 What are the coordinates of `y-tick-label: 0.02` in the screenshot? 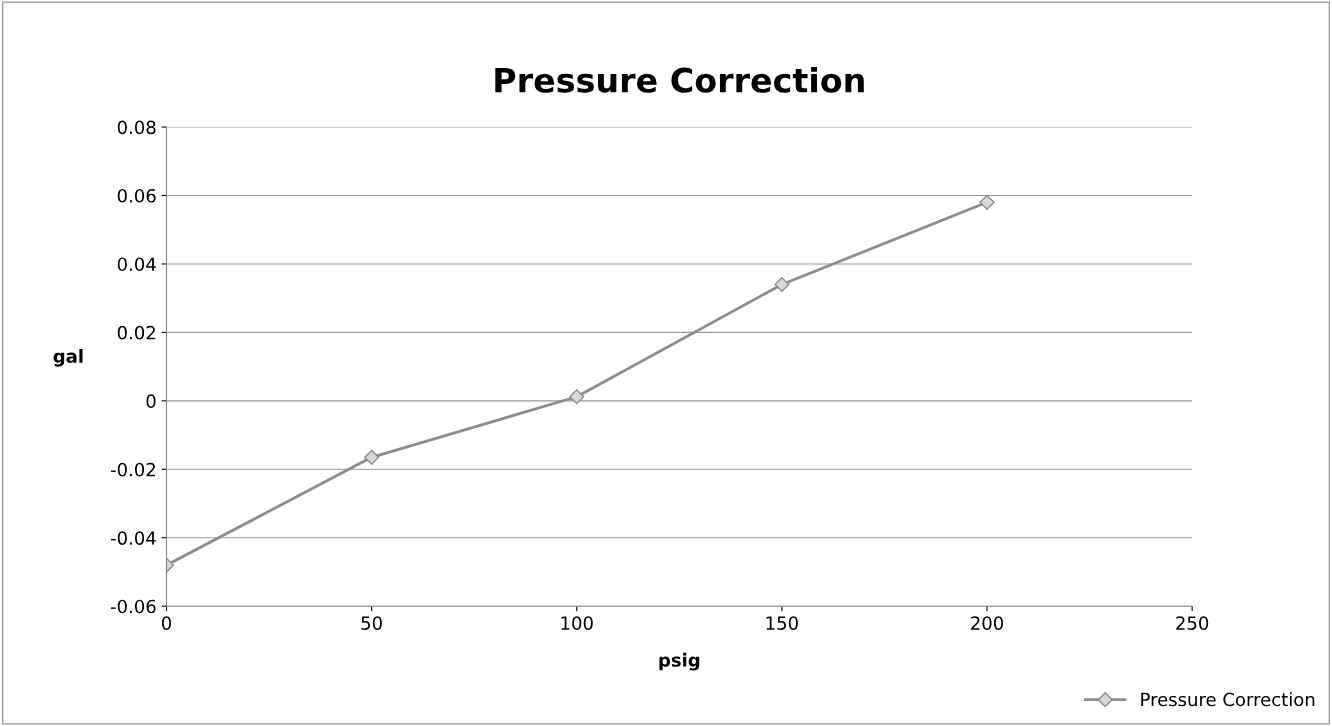 It's located at (136, 332).